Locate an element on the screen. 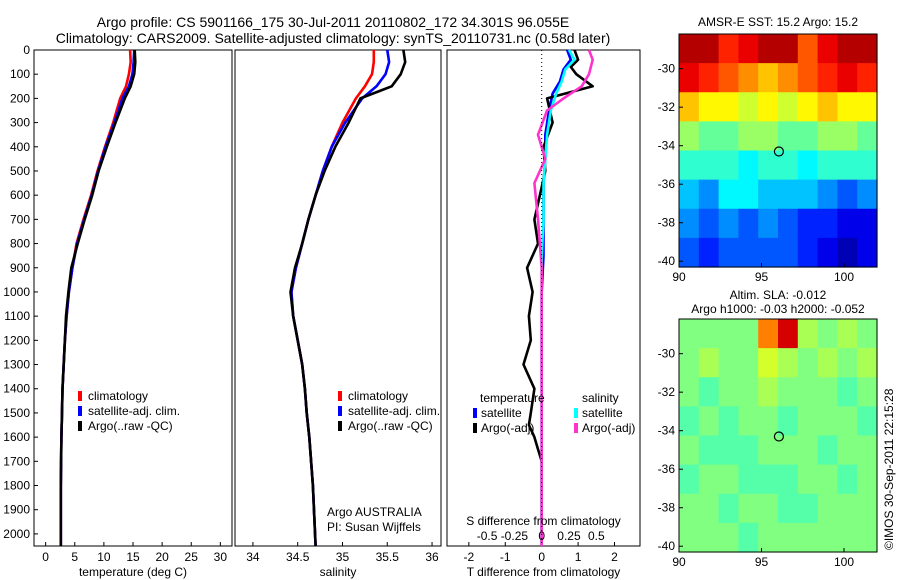  temperature-x-tick-label: 0 is located at coordinates (45, 557).